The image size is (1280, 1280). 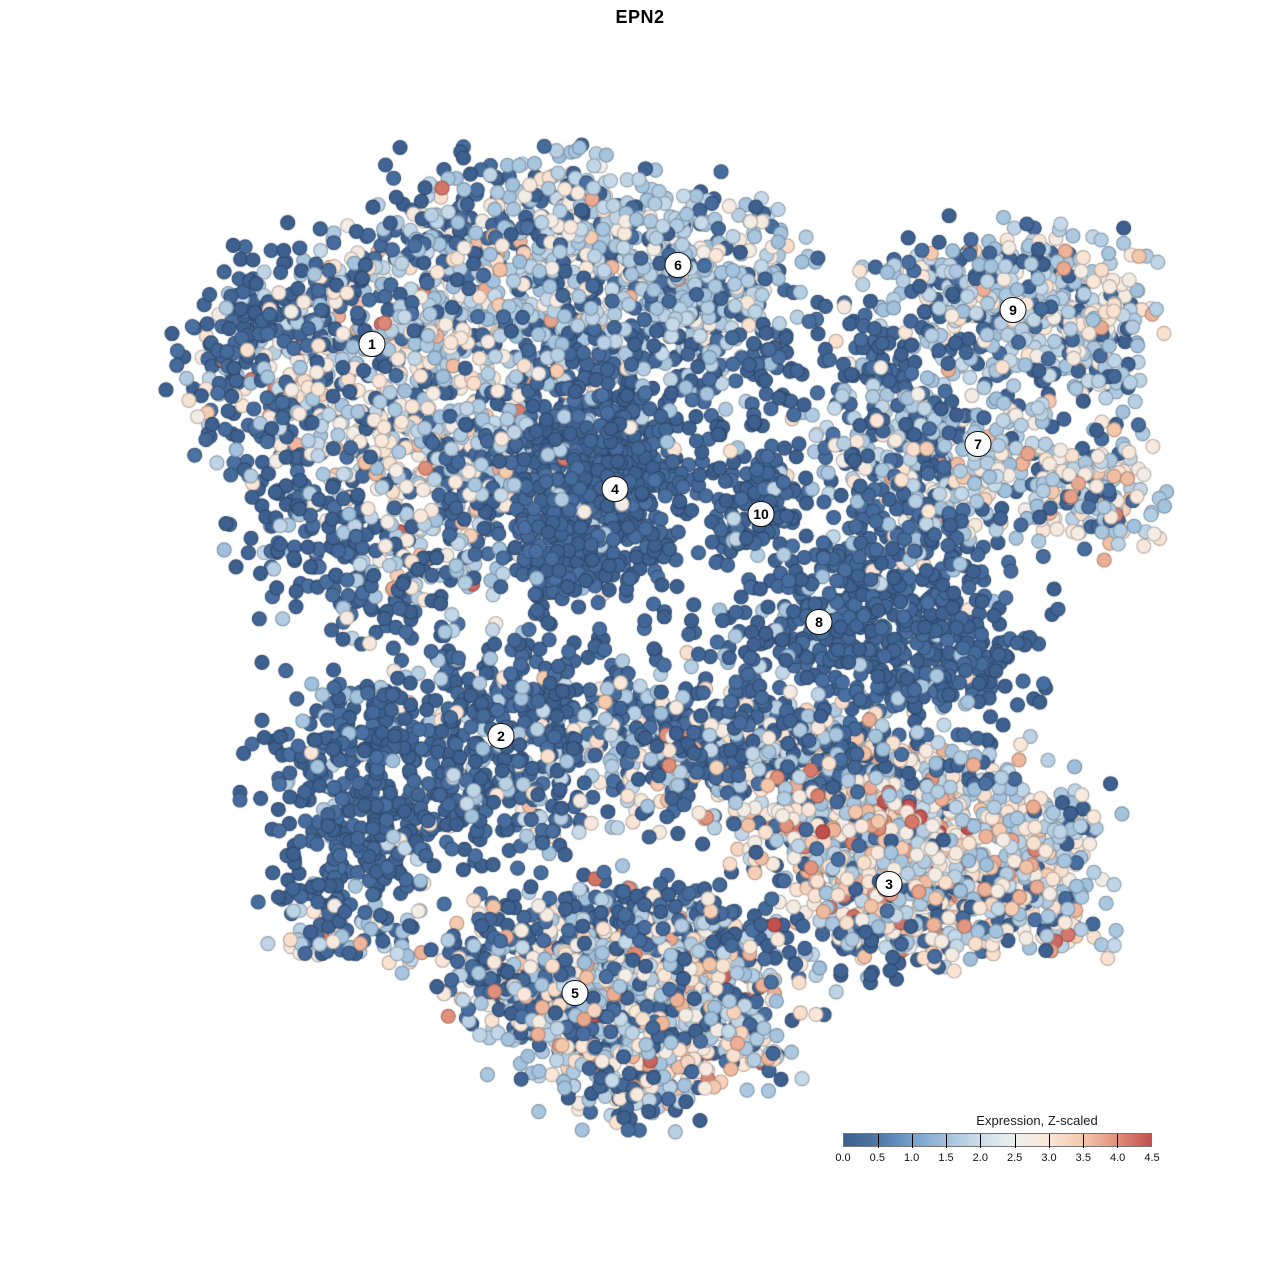 I want to click on cluster-label-6: 6, so click(x=678, y=265).